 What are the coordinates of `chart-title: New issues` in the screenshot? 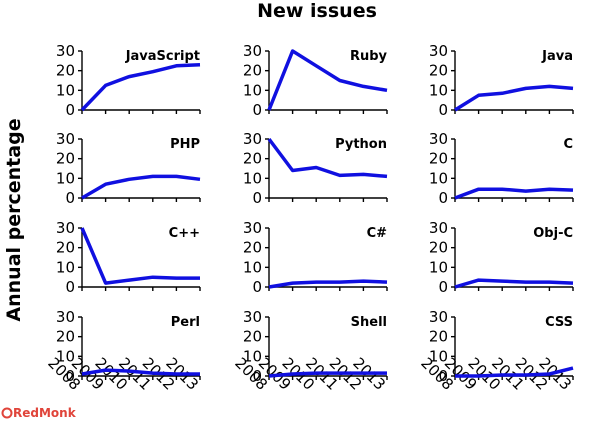 It's located at (317, 11).